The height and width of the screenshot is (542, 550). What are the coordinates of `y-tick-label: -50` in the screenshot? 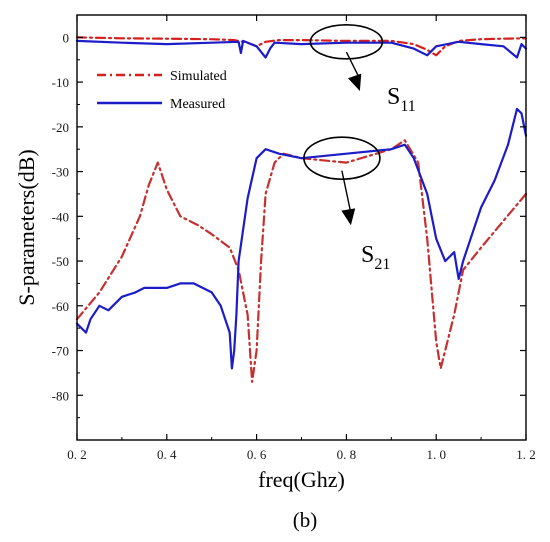 It's located at (60, 261).